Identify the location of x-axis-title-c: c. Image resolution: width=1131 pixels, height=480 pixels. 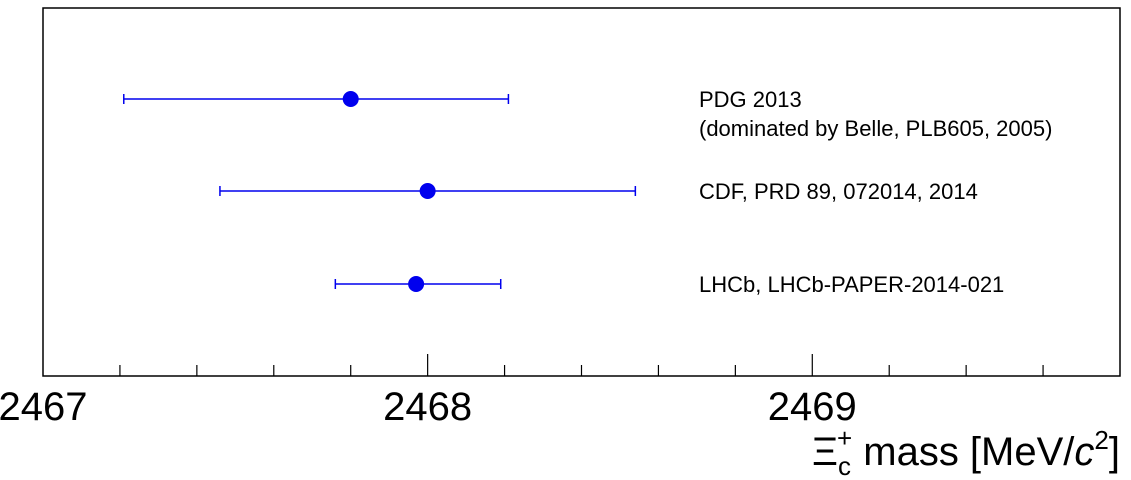
(1084, 452).